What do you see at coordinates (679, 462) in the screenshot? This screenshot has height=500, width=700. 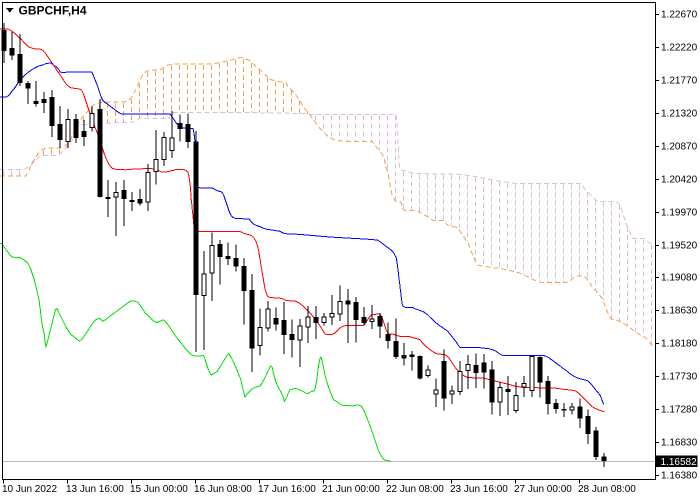 I see `svg-text: 1.16582` at bounding box center [679, 462].